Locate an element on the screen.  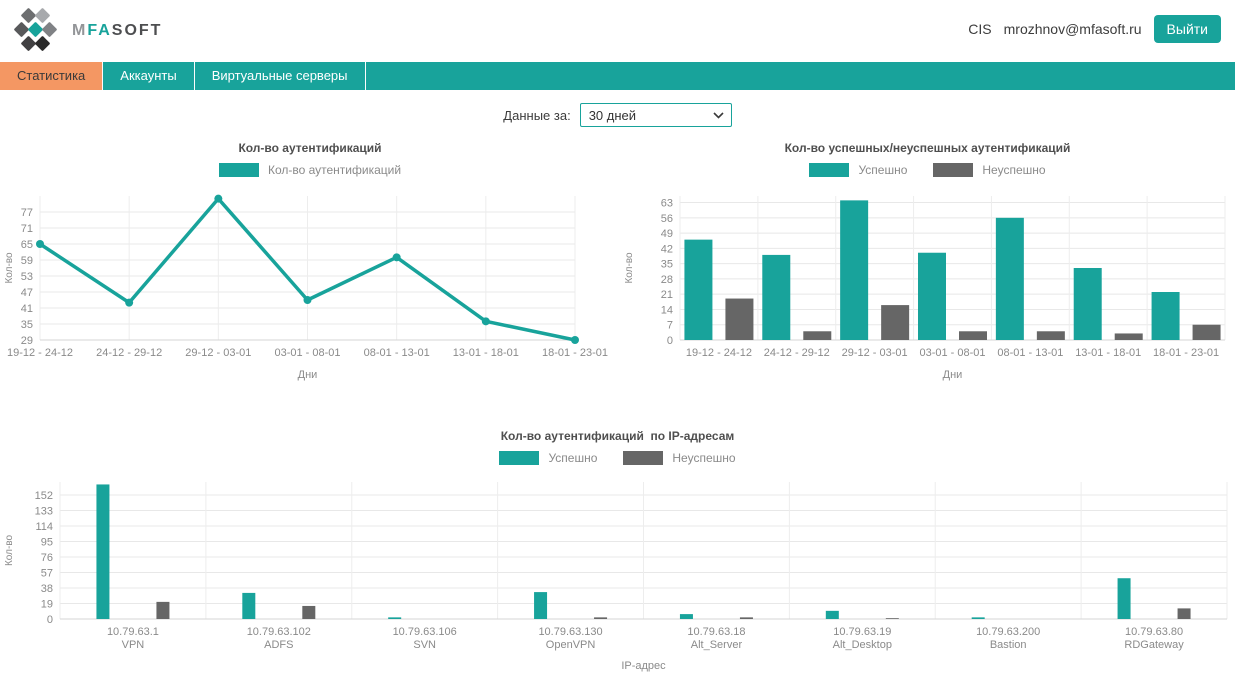
header: MFASOFT CIS mrozhnov@mfasoft.ru Выйти is located at coordinates (617, 31).